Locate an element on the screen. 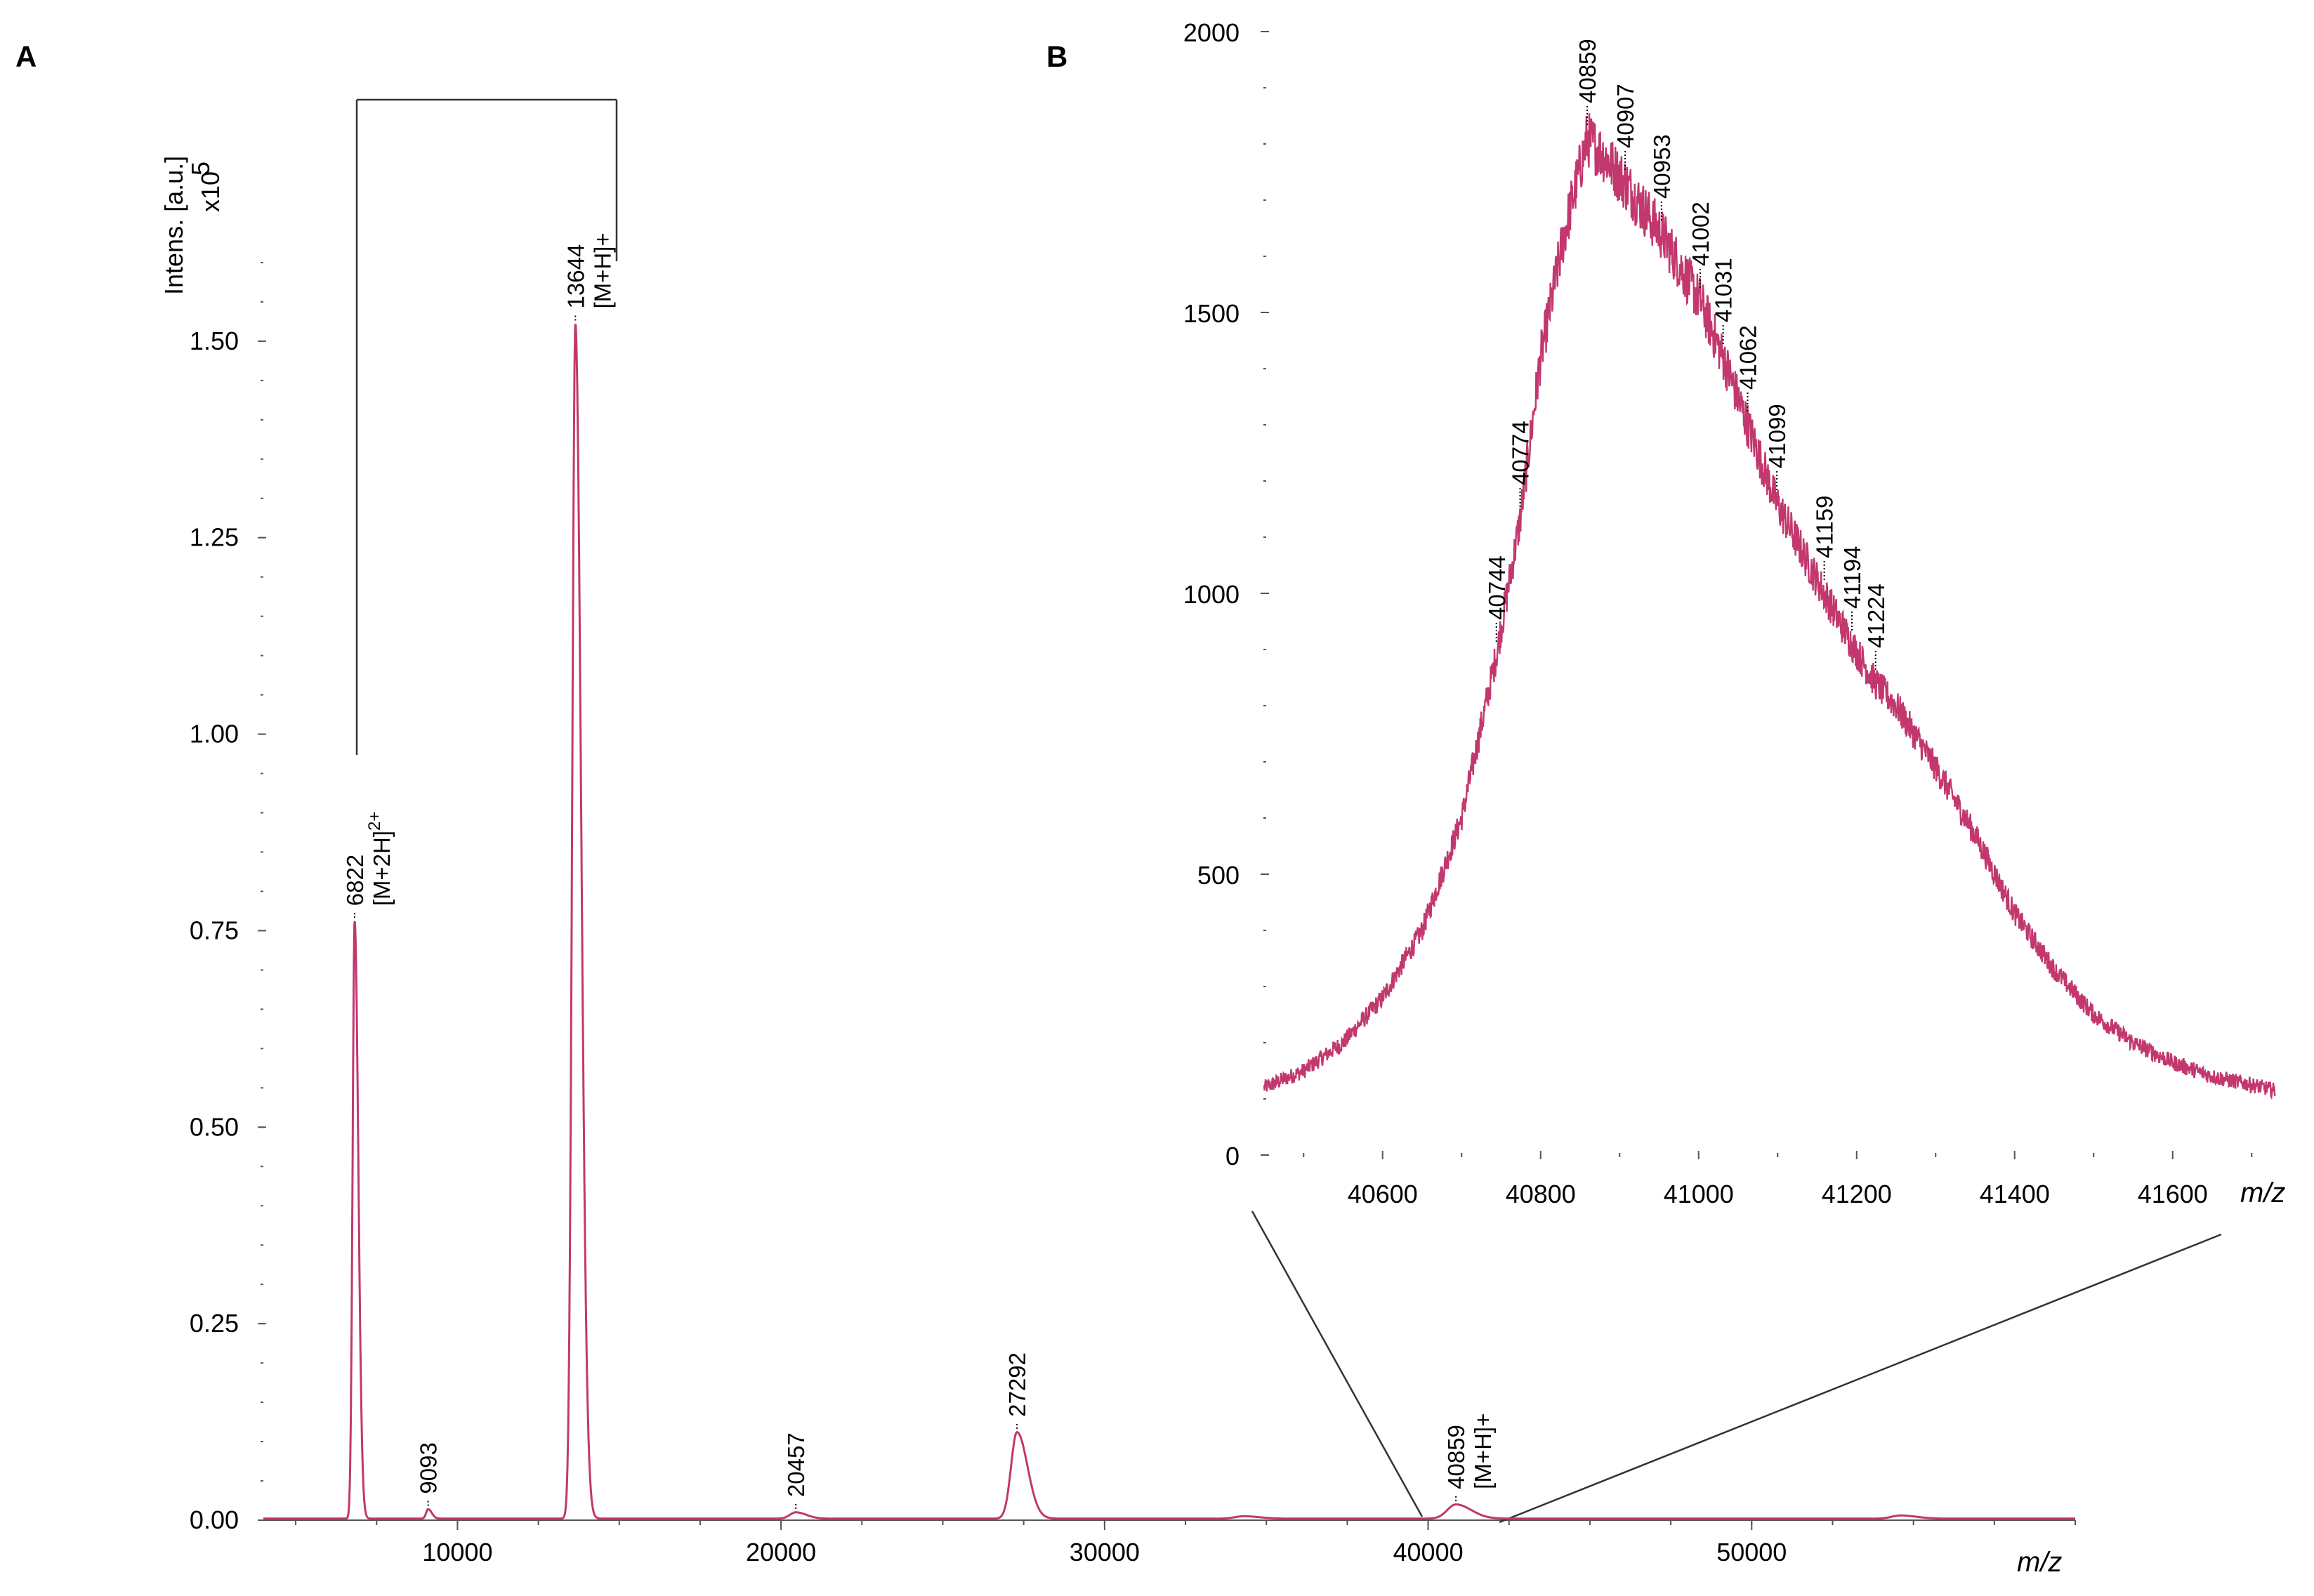 This screenshot has width=2314, height=1596. panel-a-x-tick-label: 50000 is located at coordinates (1751, 1552).